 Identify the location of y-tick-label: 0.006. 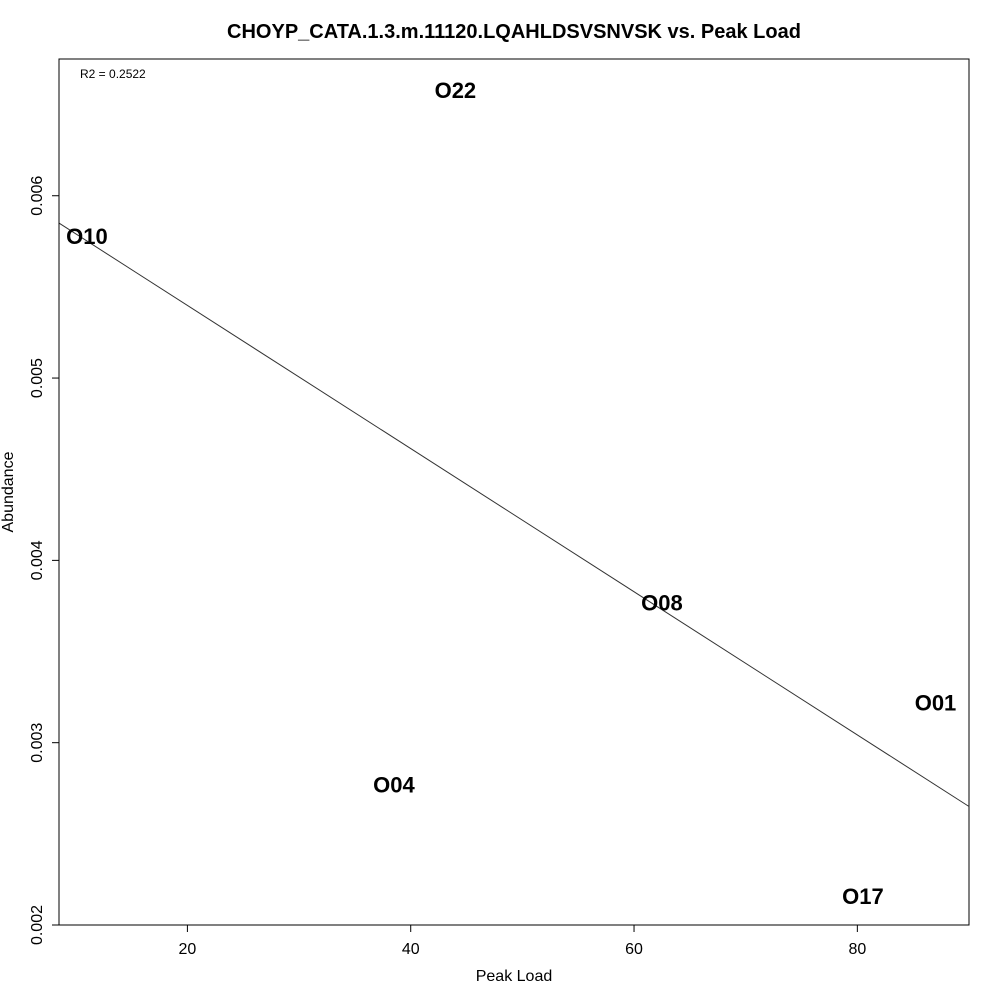
(37, 196).